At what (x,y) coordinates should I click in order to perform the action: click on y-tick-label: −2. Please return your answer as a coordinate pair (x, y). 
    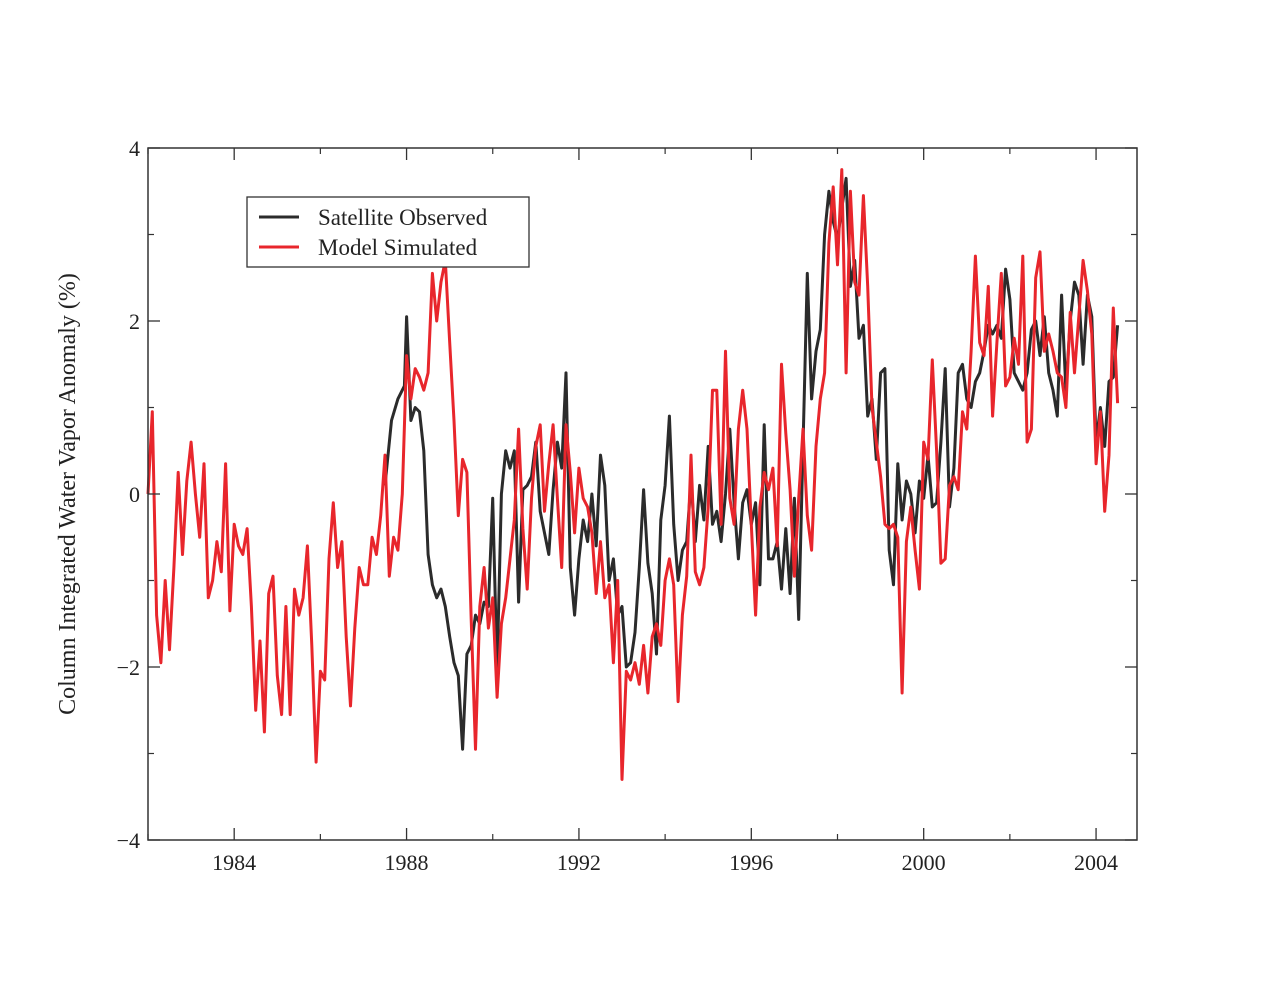
    Looking at the image, I should click on (128, 667).